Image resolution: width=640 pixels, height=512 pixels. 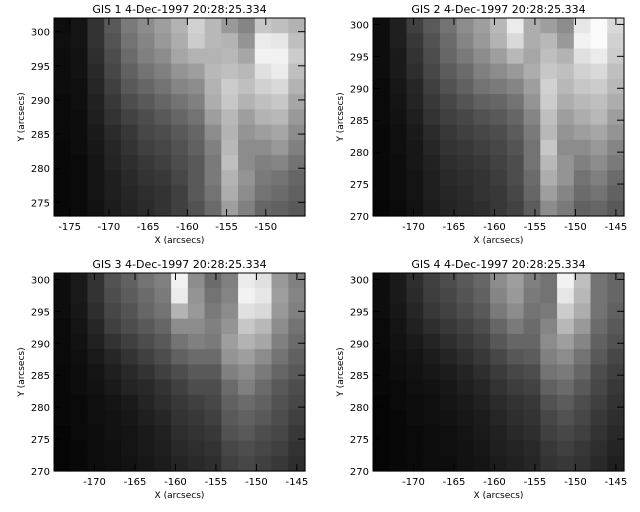 I want to click on gis-4-x-tick-label: -145, so click(x=616, y=482).